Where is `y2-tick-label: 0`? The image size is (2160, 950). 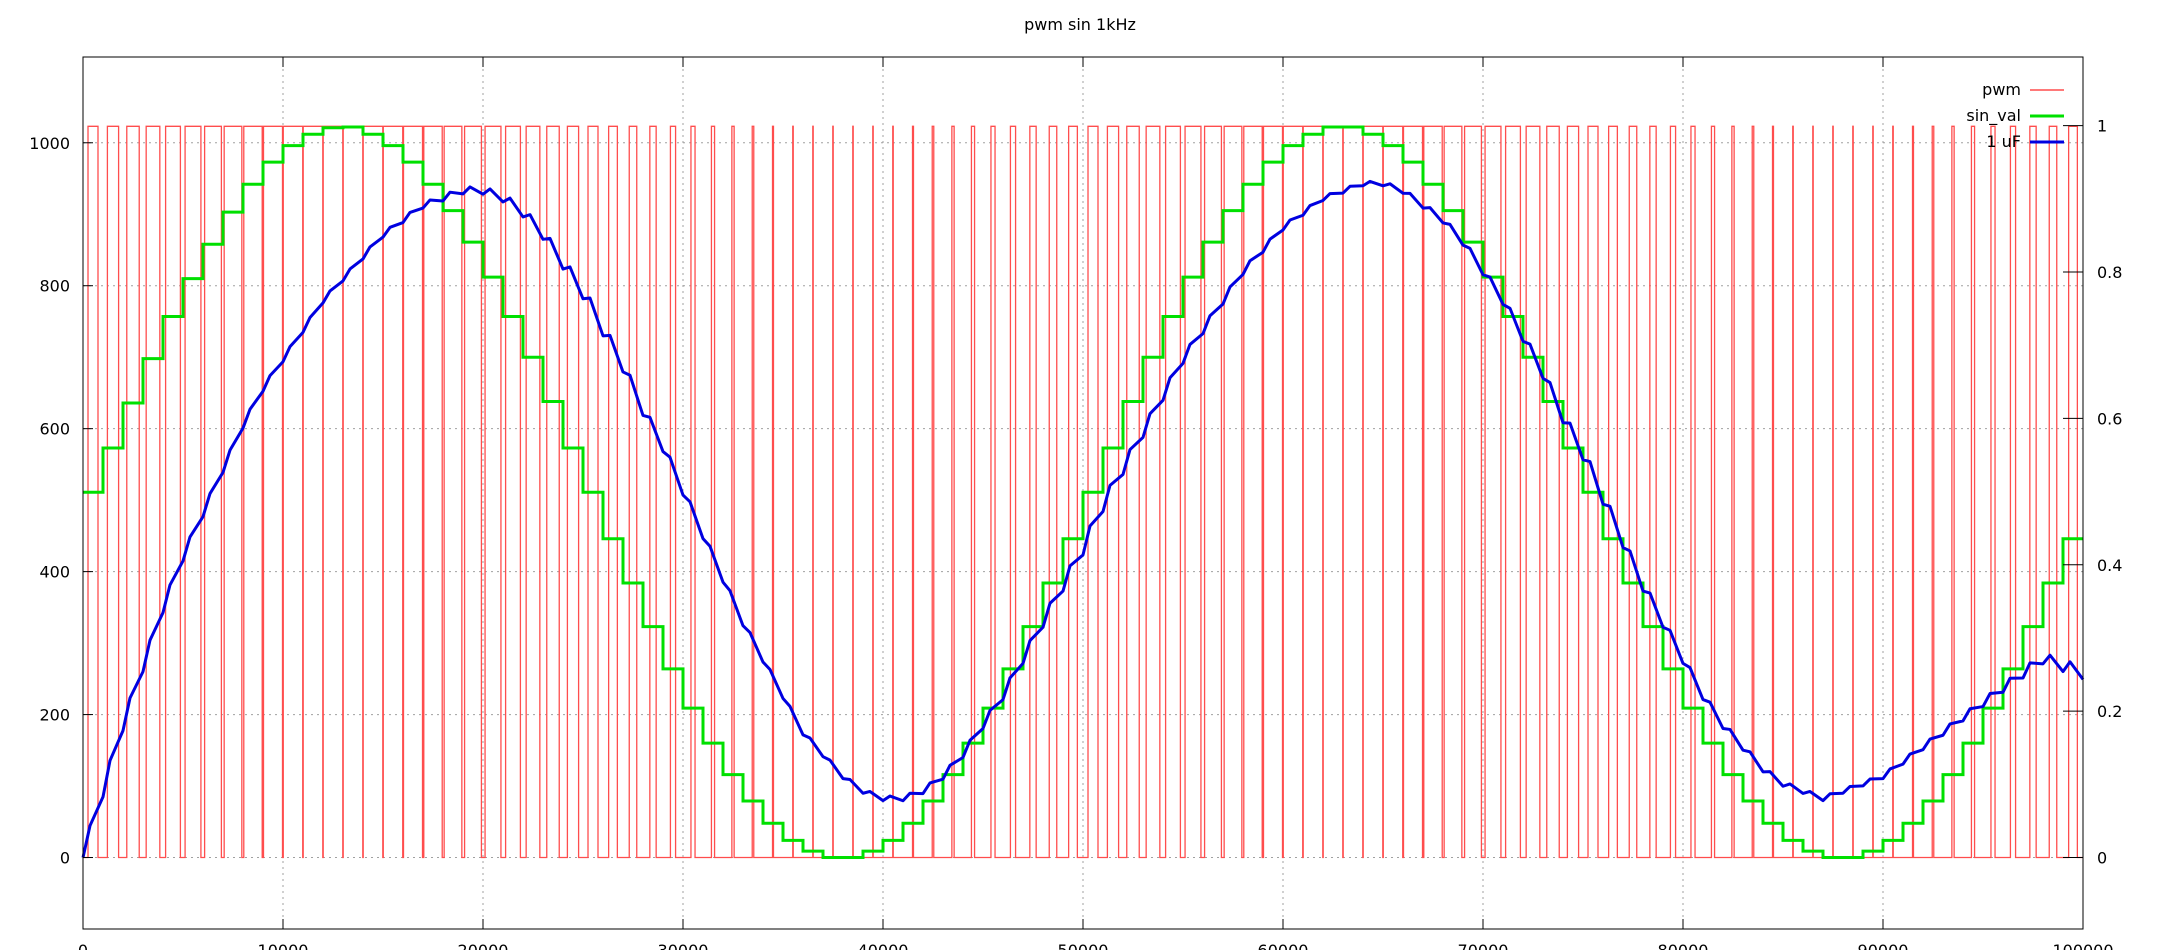 y2-tick-label: 0 is located at coordinates (2102, 858).